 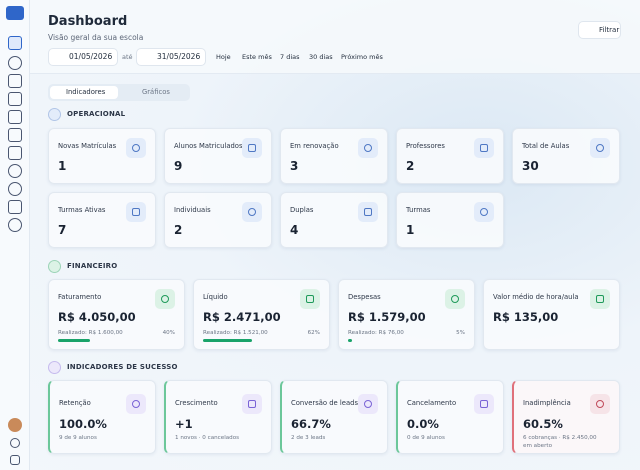 What do you see at coordinates (460, 333) in the screenshot?
I see `percent-label: 5%` at bounding box center [460, 333].